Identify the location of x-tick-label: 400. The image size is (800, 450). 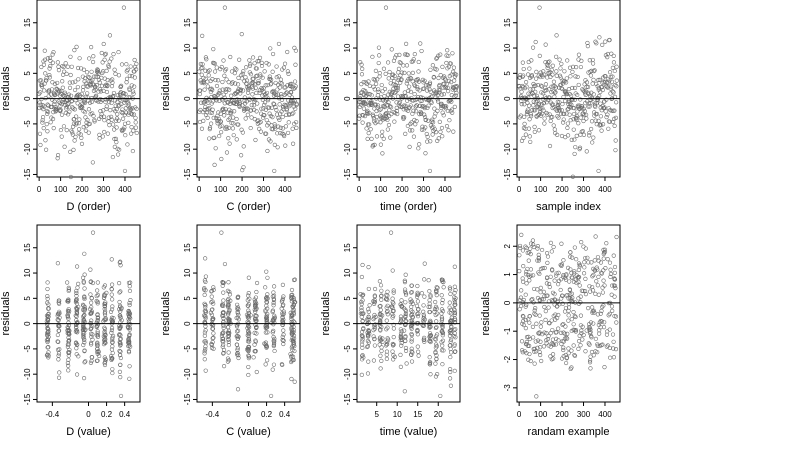
(605, 414).